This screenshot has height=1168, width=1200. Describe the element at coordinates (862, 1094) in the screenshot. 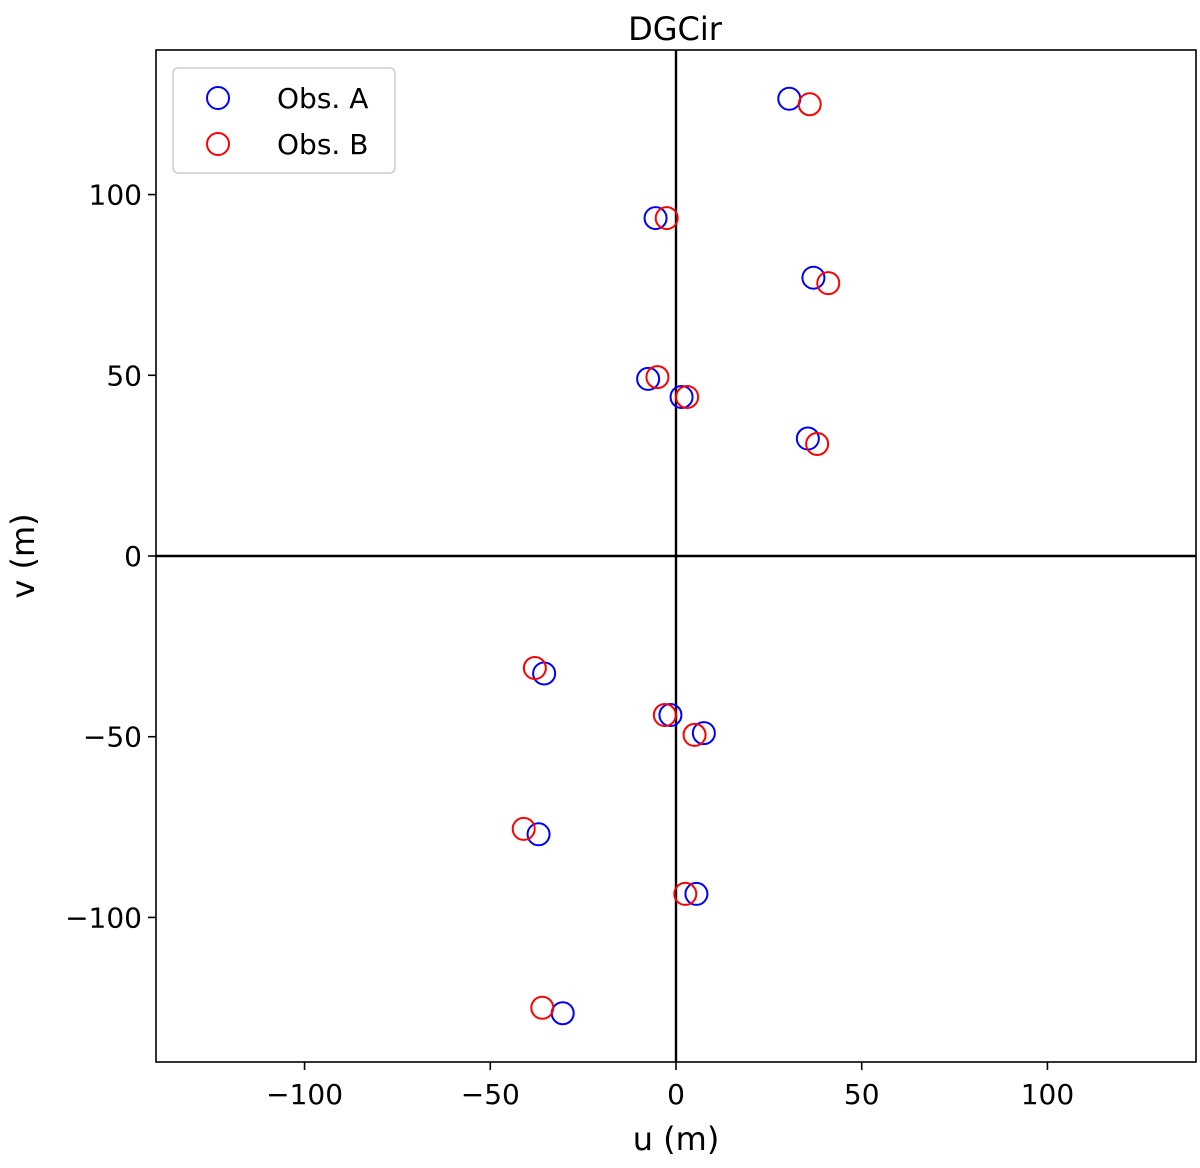

I see `x-tick-label: 50` at that location.